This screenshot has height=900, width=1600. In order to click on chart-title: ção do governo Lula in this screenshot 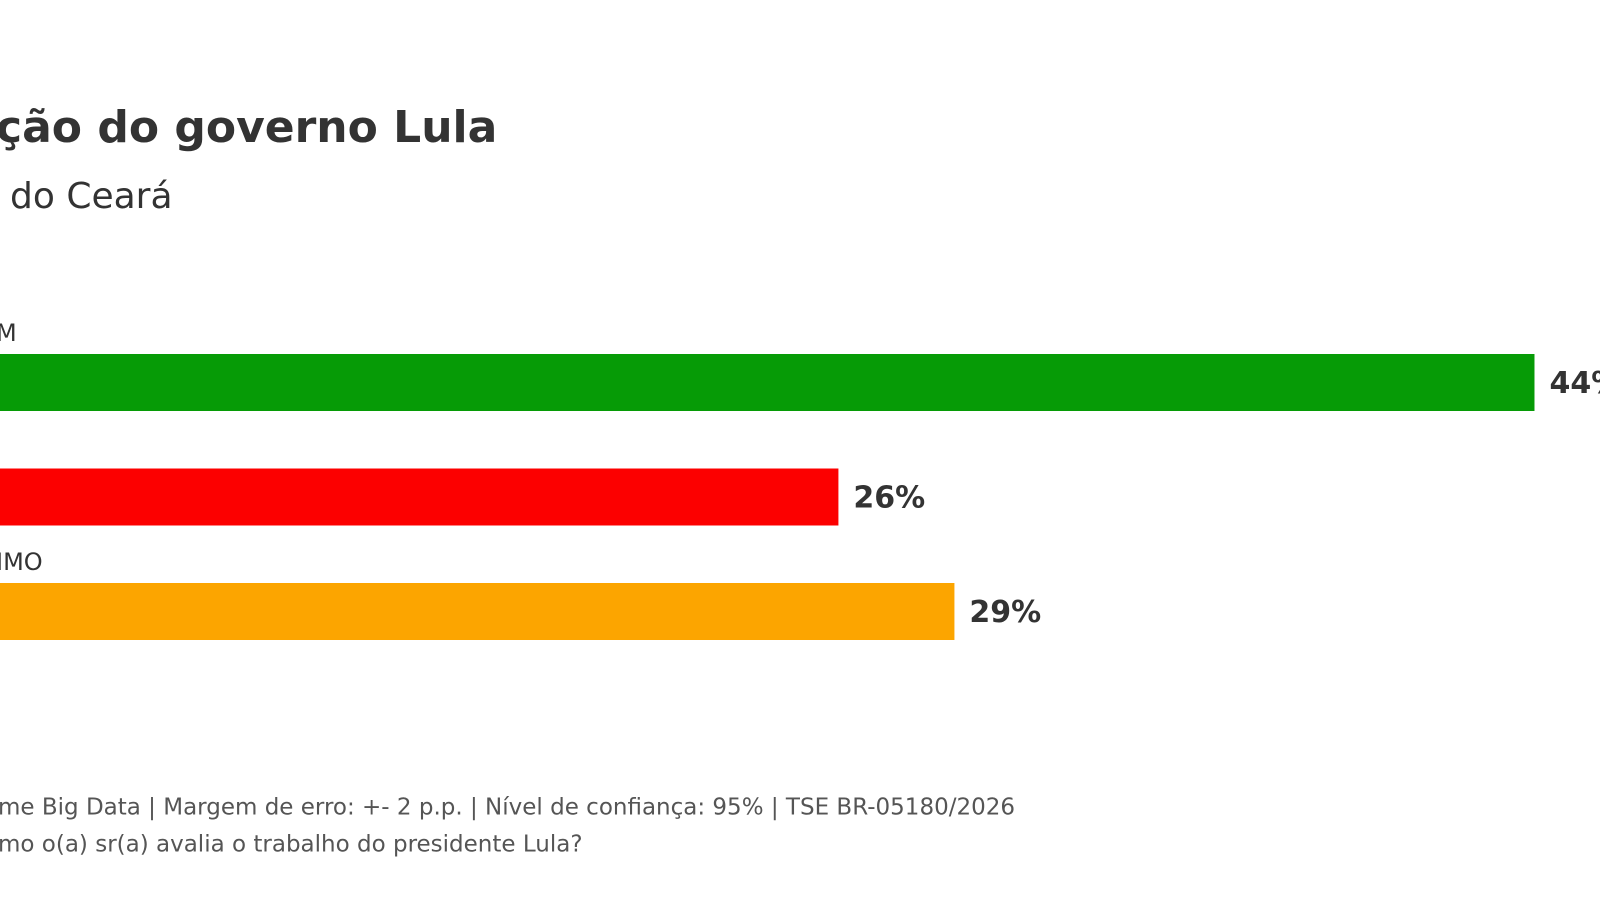, I will do `click(248, 127)`.